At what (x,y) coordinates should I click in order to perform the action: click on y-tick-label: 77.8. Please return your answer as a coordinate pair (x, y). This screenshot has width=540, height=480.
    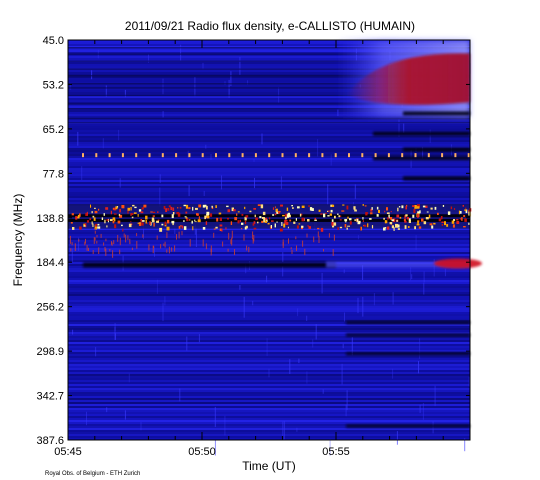
    Looking at the image, I should click on (53, 174).